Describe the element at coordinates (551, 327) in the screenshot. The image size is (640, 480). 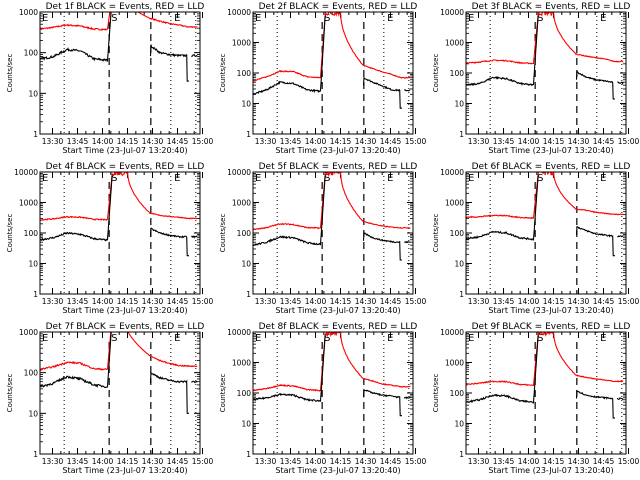
I see `panel-title: Det 9f BLACK = Events, RED = LLD` at that location.